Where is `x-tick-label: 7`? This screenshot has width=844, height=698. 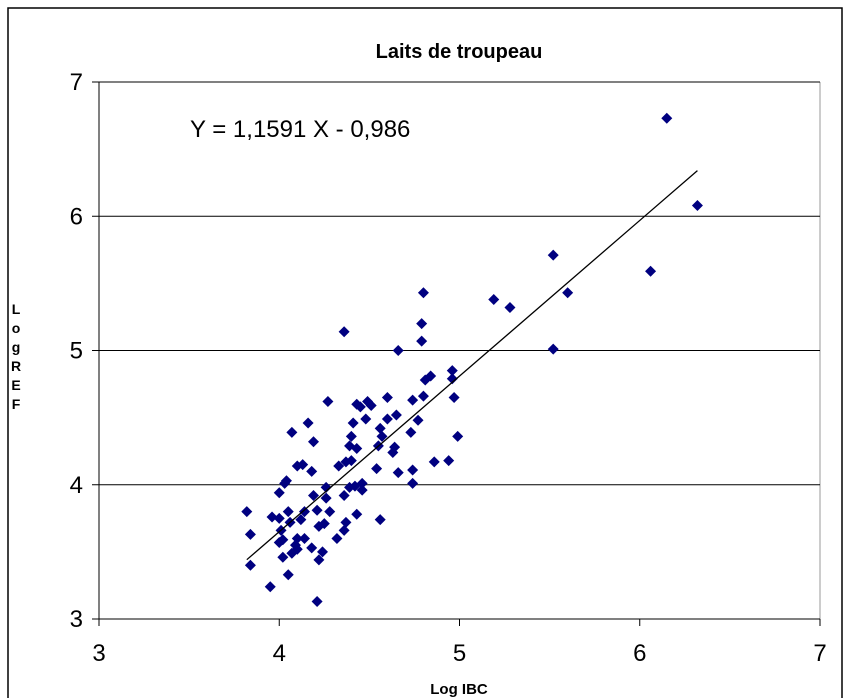 x-tick-label: 7 is located at coordinates (819, 653).